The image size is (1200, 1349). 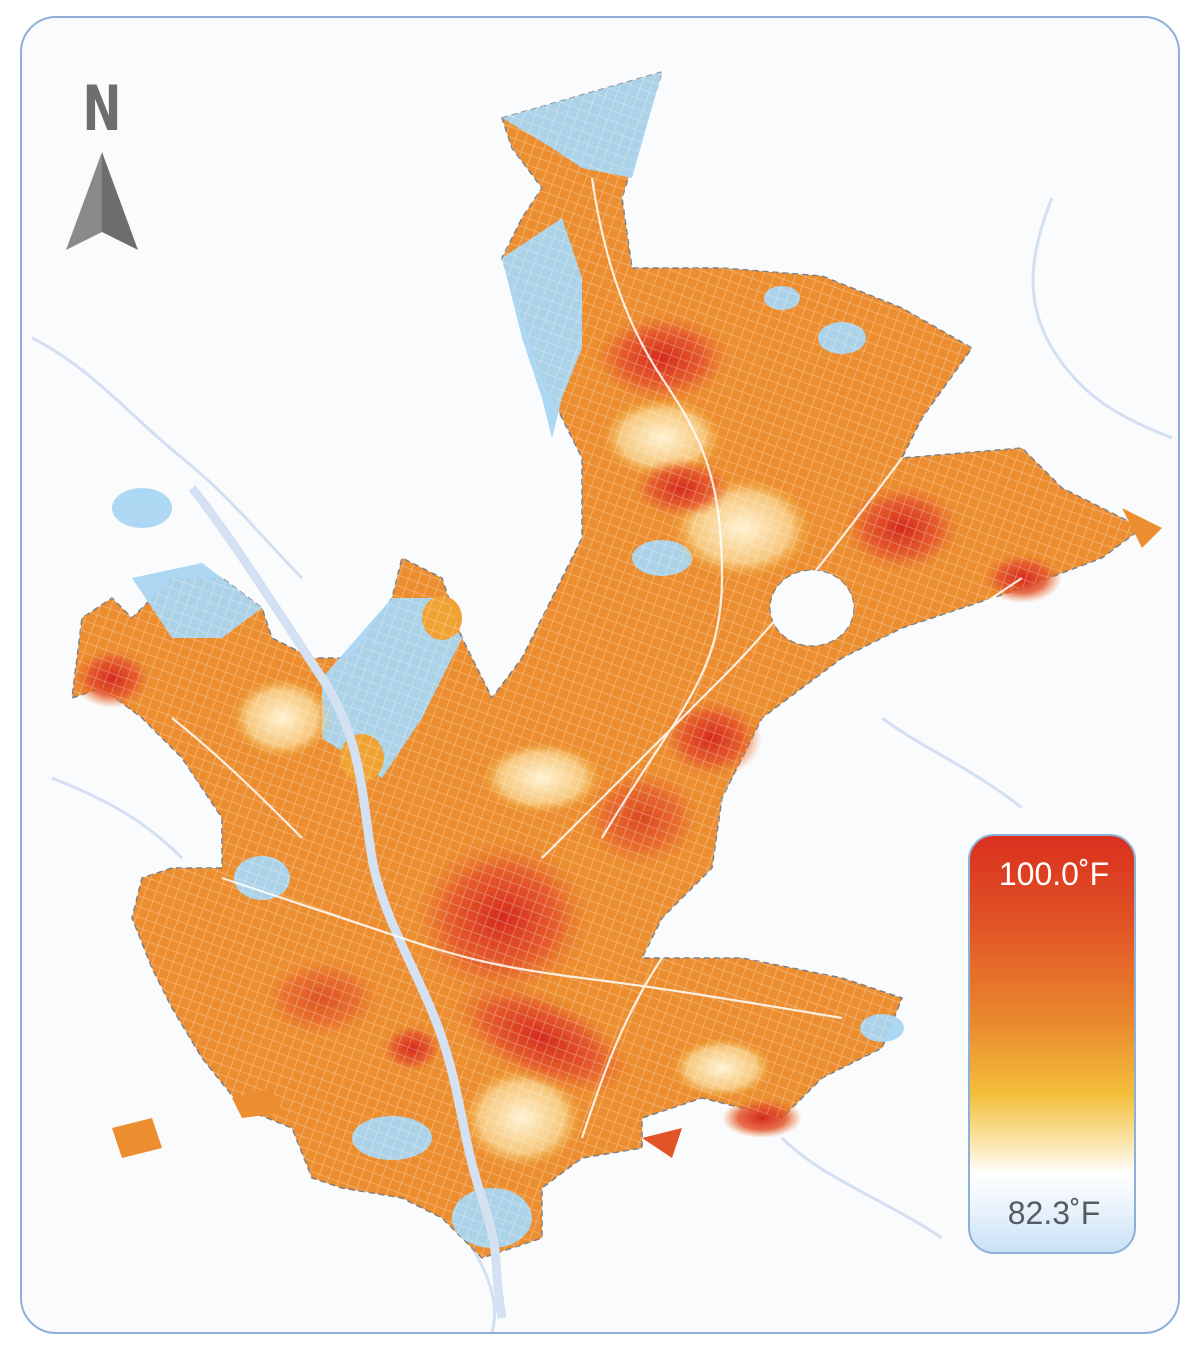 What do you see at coordinates (102, 201) in the screenshot?
I see `north-arrow-icon` at bounding box center [102, 201].